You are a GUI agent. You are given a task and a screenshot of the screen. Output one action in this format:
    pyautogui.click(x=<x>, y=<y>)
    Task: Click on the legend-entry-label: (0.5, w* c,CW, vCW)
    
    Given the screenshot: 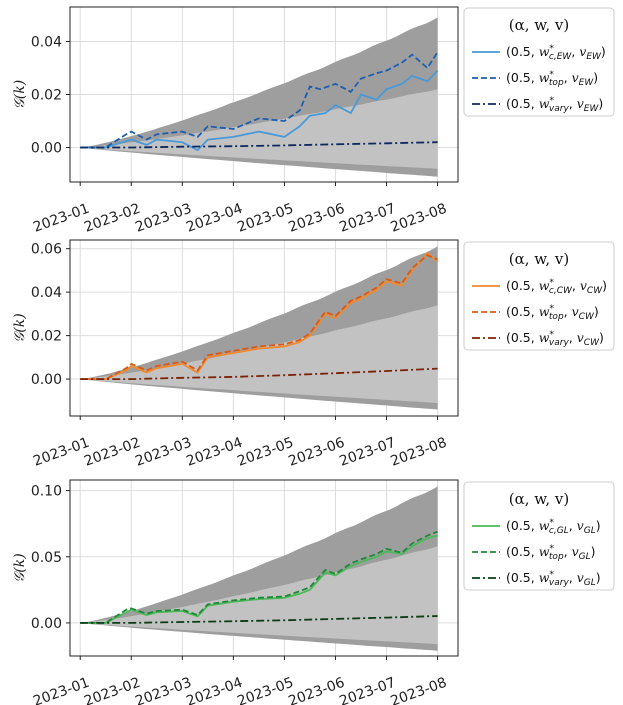 What is the action you would take?
    pyautogui.click(x=556, y=287)
    